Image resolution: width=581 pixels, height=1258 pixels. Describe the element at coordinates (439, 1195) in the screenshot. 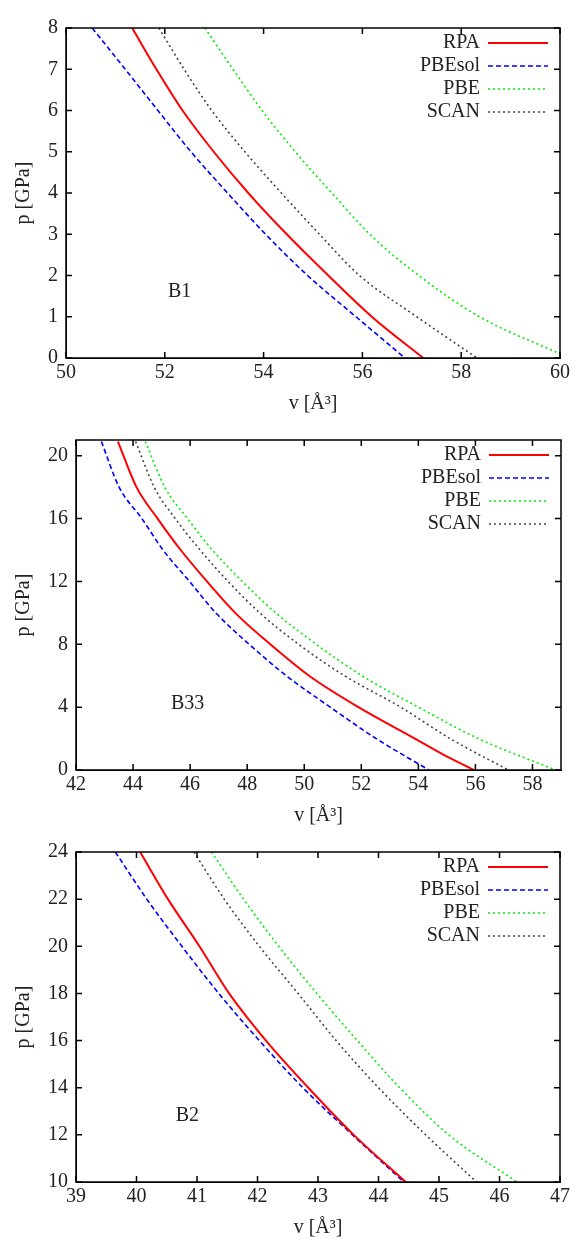

I see `x-tick-label: 45` at that location.